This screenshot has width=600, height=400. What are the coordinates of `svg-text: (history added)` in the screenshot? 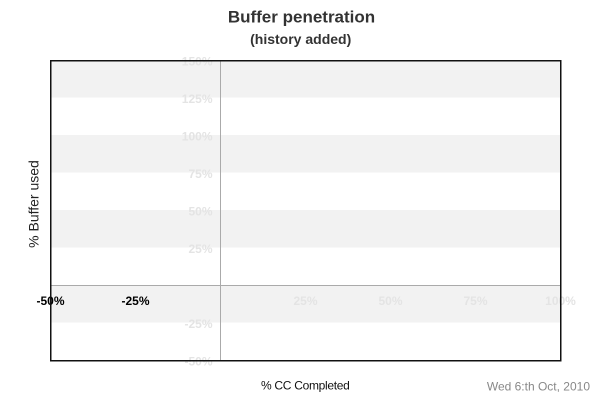 It's located at (300, 39).